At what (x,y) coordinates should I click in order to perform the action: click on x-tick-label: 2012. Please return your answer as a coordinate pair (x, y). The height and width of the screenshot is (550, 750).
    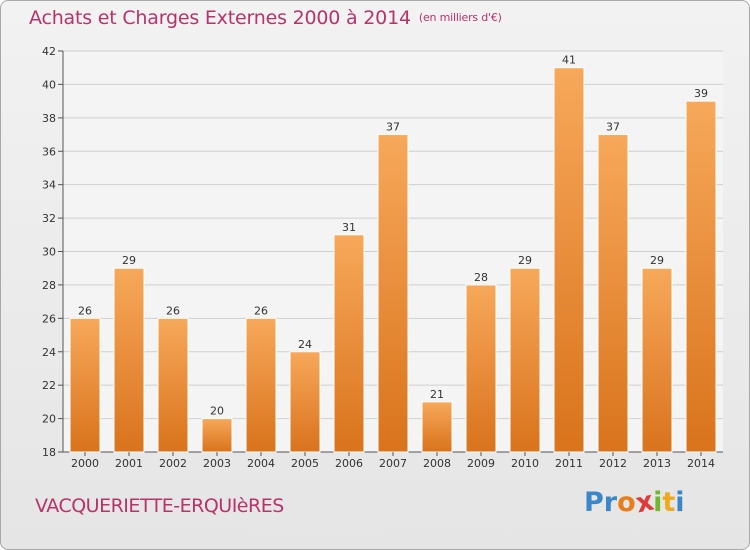
    Looking at the image, I should click on (613, 463).